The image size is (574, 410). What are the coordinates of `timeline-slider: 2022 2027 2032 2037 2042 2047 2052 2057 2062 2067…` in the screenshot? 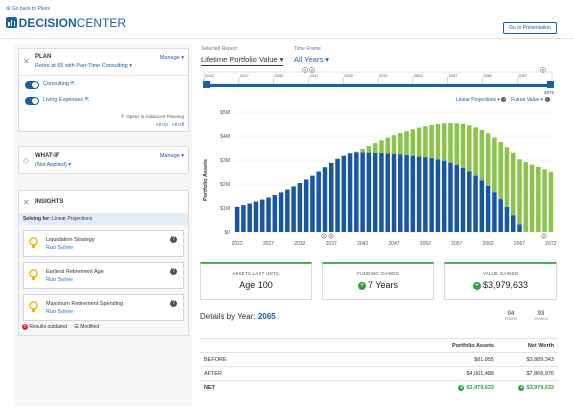 It's located at (379, 80).